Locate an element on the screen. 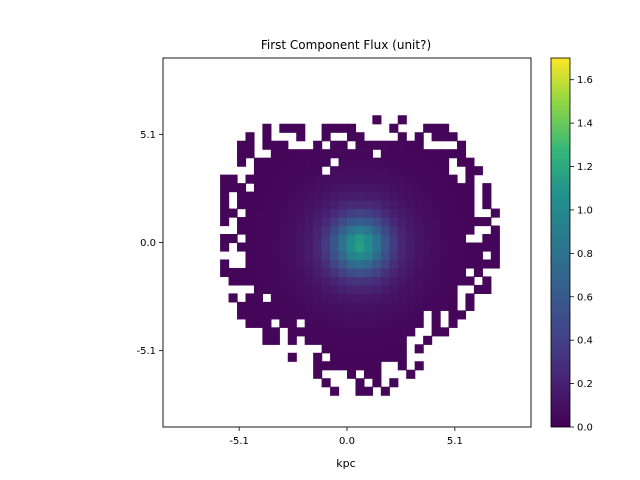 The width and height of the screenshot is (640, 480). colorbar-ticks: 0.0 0.2 0.4 0.6 0.8 1.0 1.2 1.4 1.6 is located at coordinates (581, 254).